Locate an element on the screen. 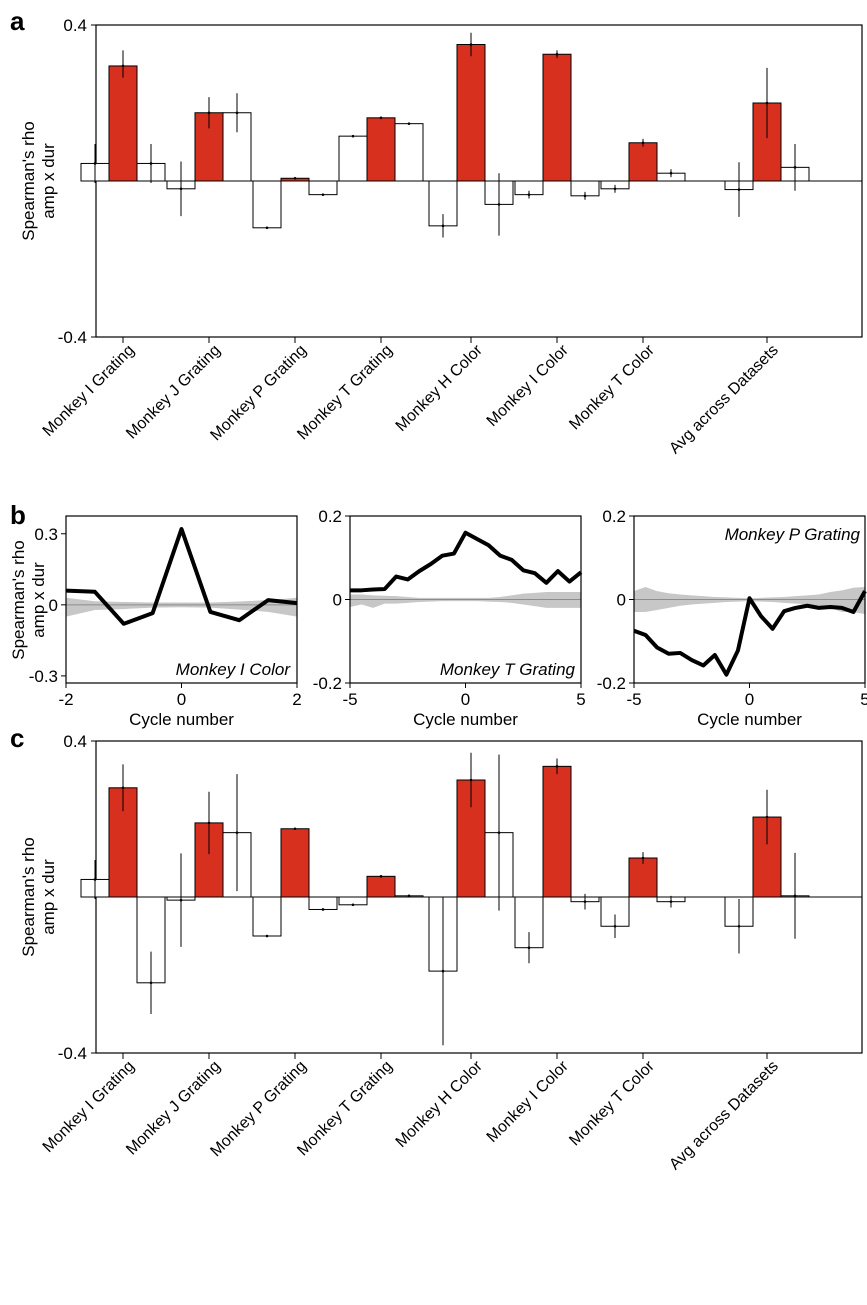  y-tick-label: -0.3 is located at coordinates (43, 676).